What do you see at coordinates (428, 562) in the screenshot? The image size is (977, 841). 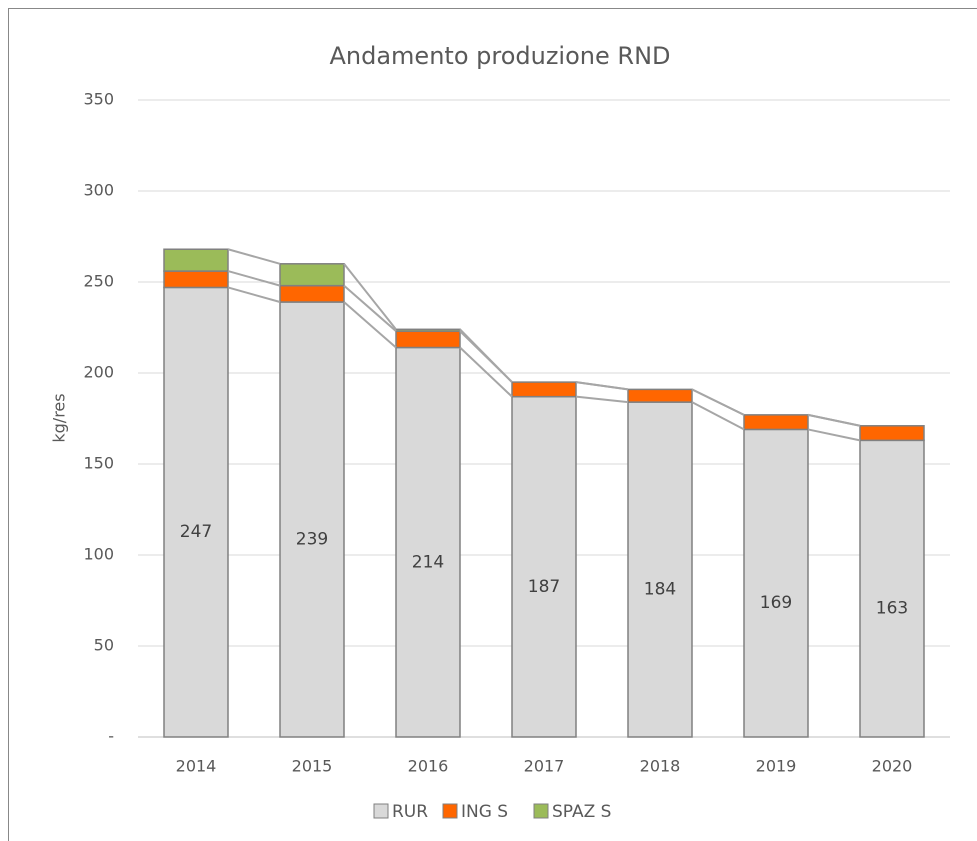 I see `data-label: 214` at bounding box center [428, 562].